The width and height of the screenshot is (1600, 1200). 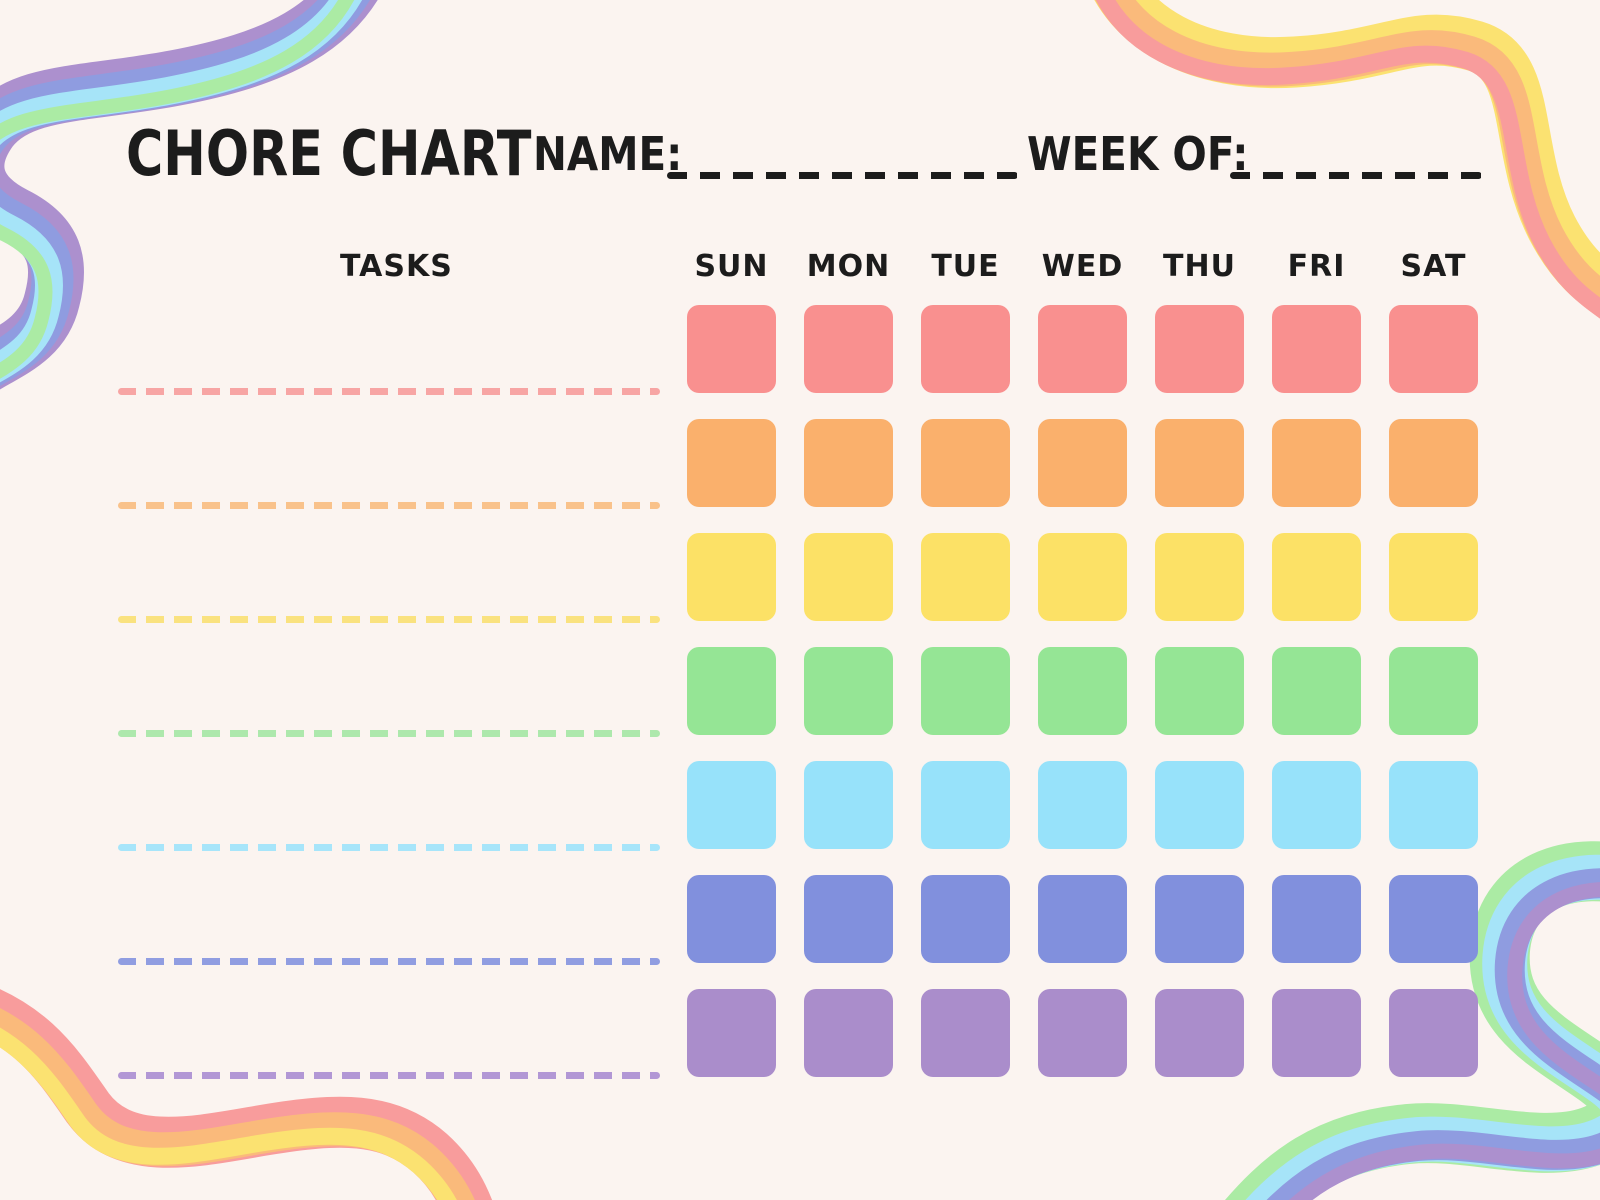 I want to click on rainbow-ribbon-top-left, so click(x=189, y=195).